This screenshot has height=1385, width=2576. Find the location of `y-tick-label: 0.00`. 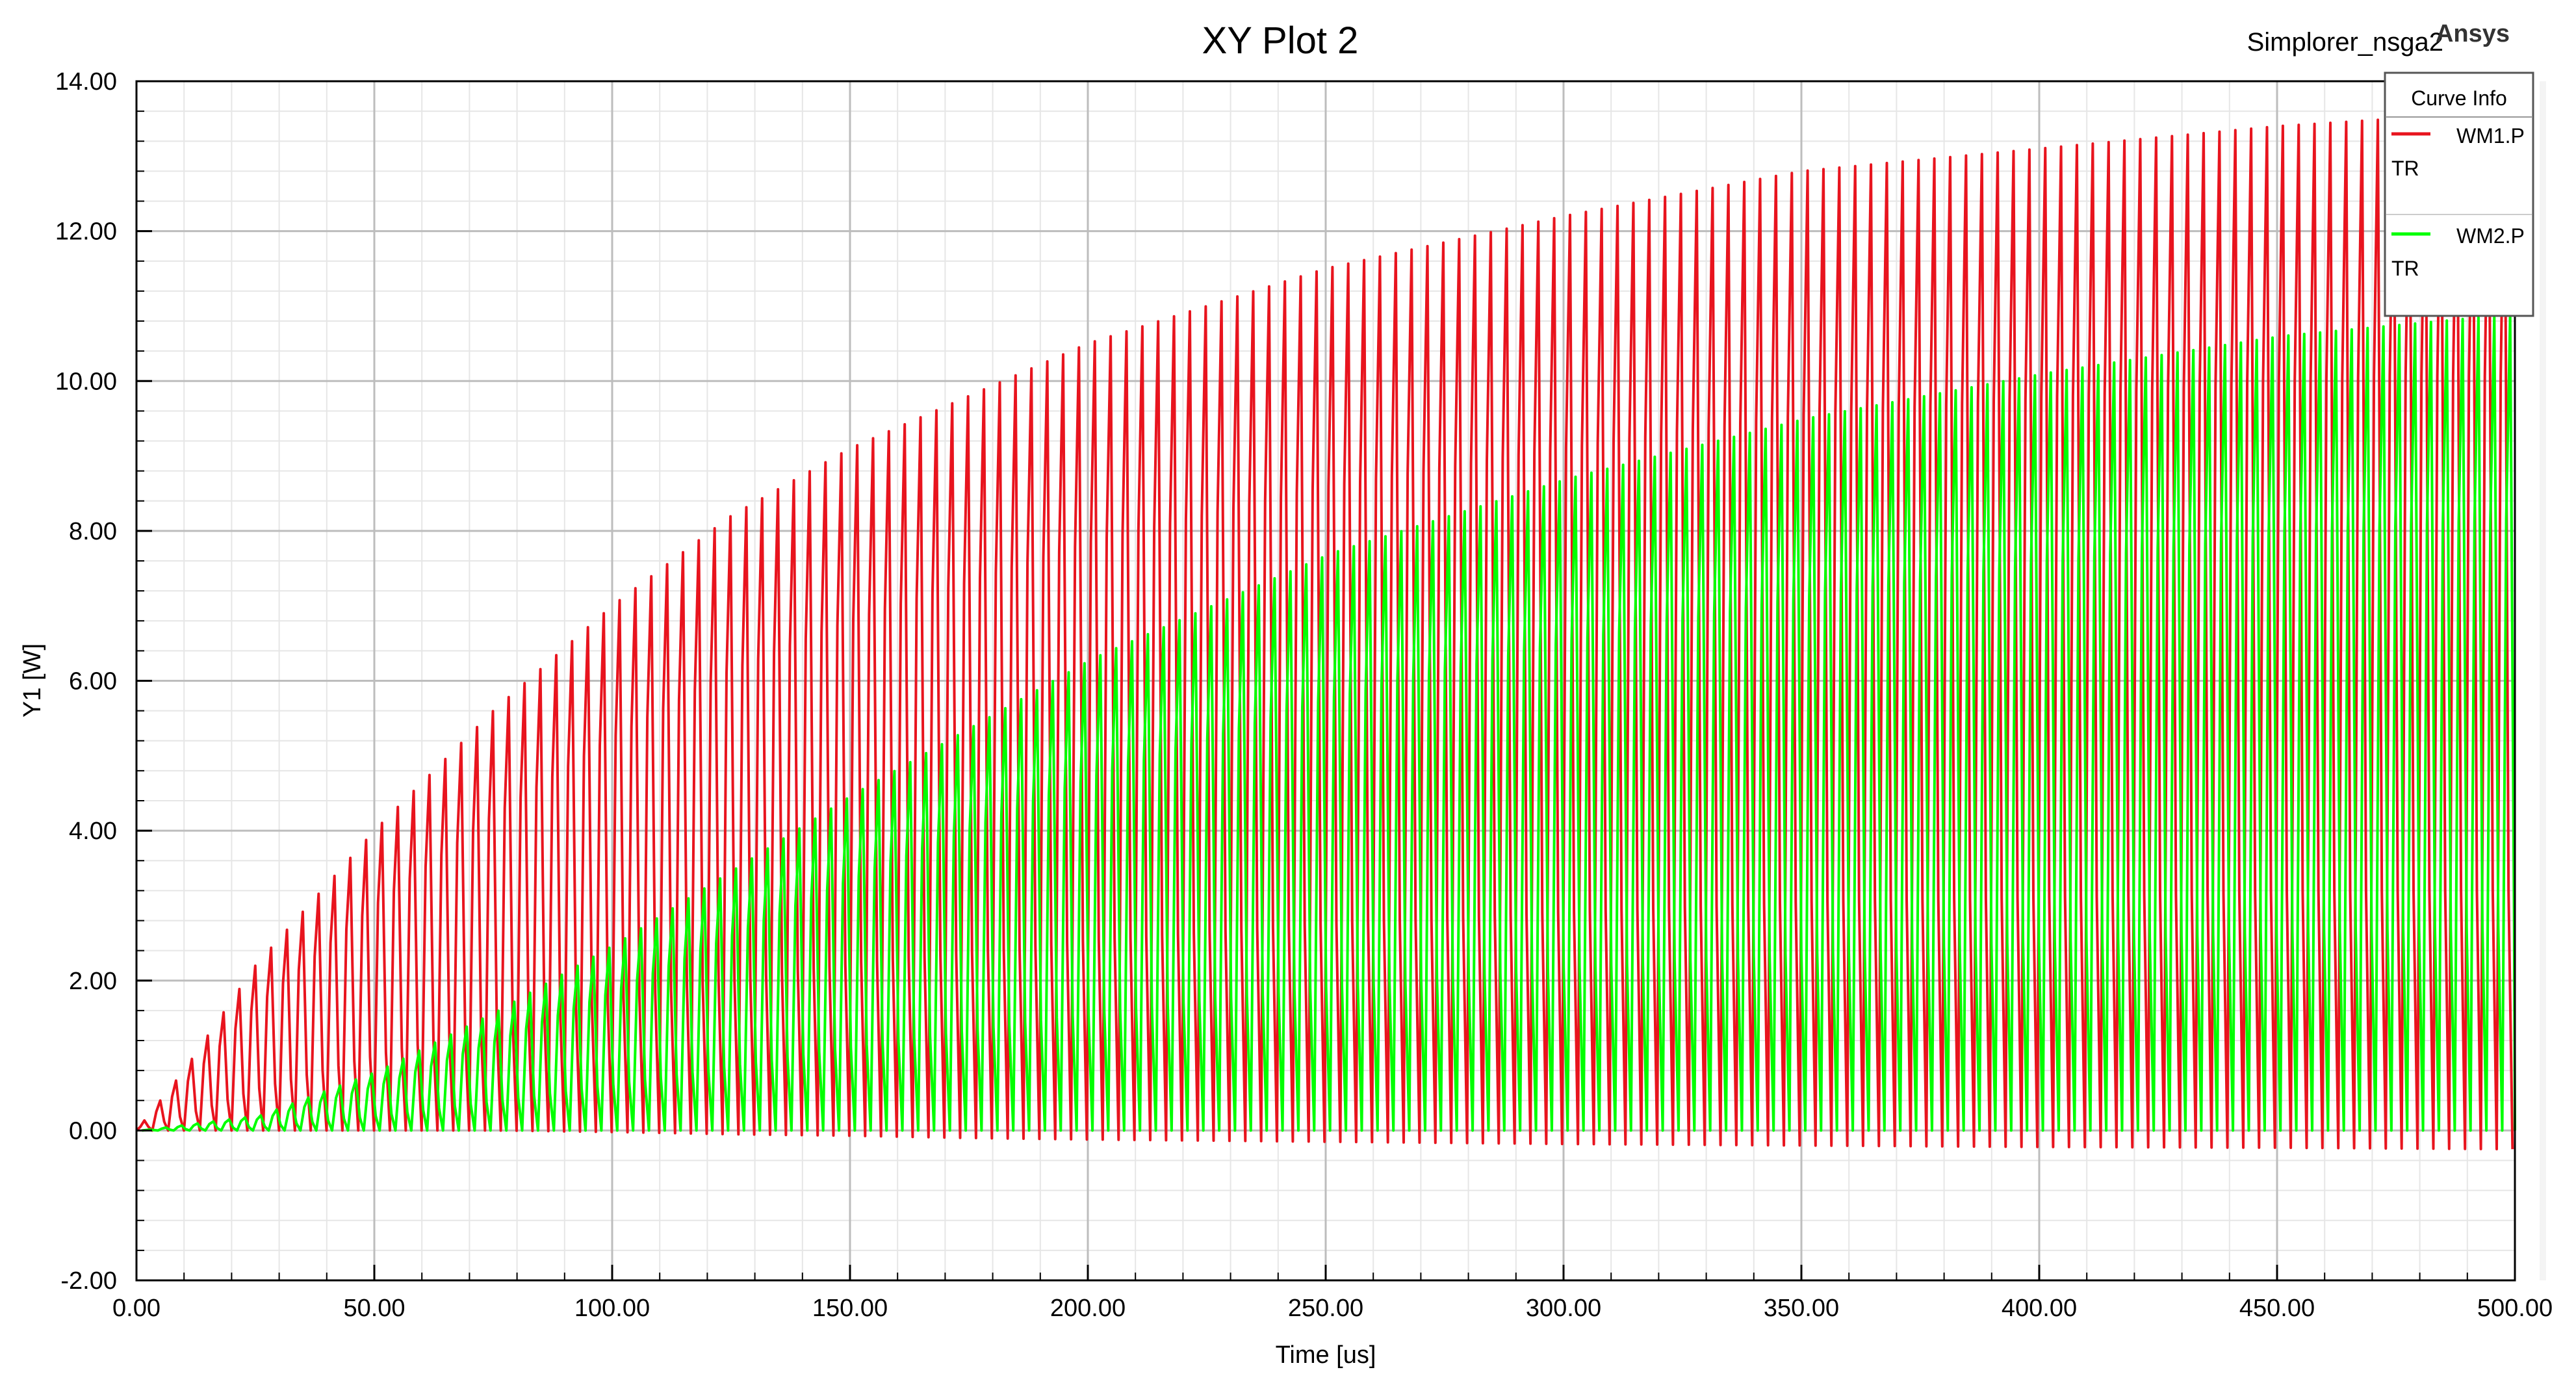

y-tick-label: 0.00 is located at coordinates (93, 1131).